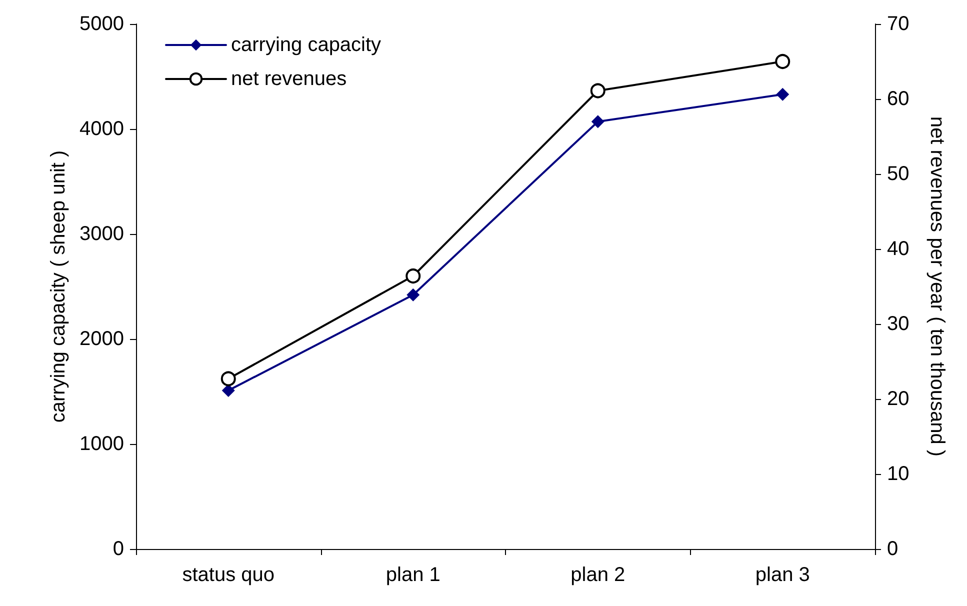 The width and height of the screenshot is (967, 606). I want to click on y-tick-label: 0, so click(118, 549).